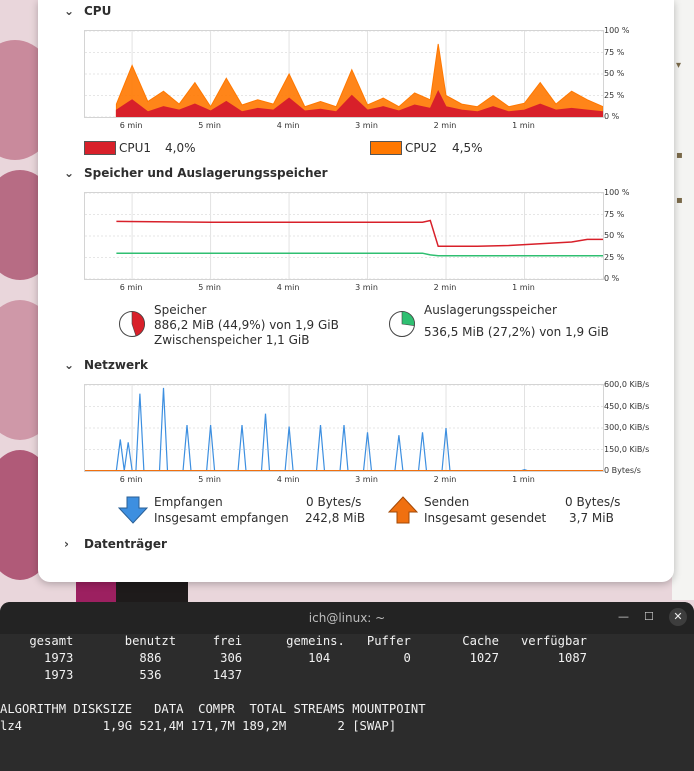 This screenshot has height=771, width=694. Describe the element at coordinates (100, 148) in the screenshot. I see `cpu1-color-swatch` at that location.